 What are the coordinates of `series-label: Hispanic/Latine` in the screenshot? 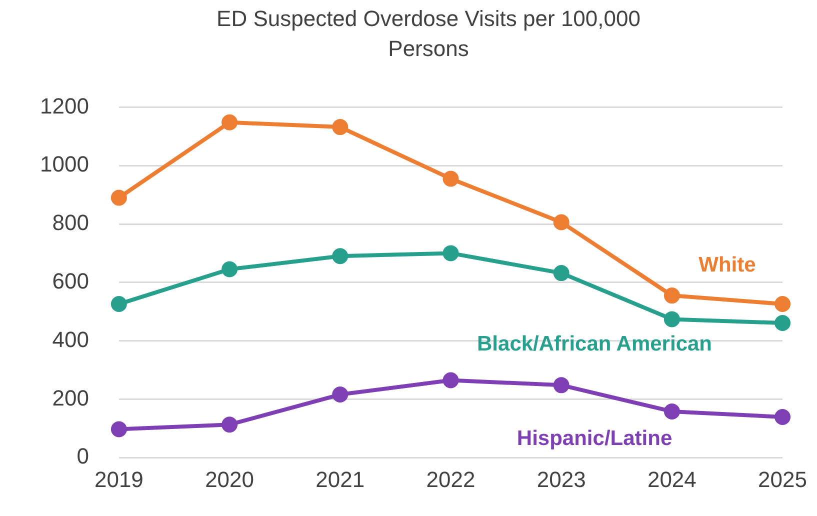 It's located at (594, 438).